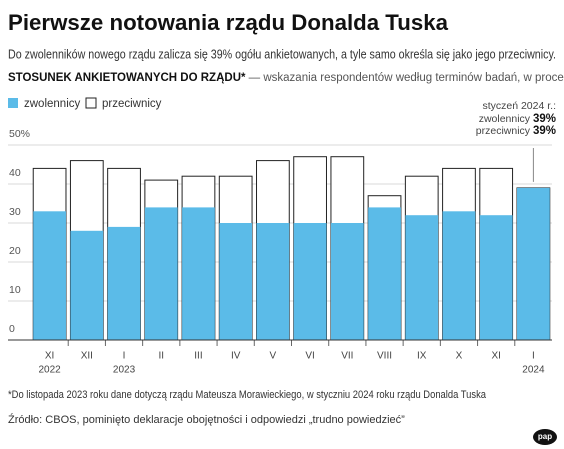  Describe the element at coordinates (459, 356) in the screenshot. I see `x-tick-label: X` at that location.